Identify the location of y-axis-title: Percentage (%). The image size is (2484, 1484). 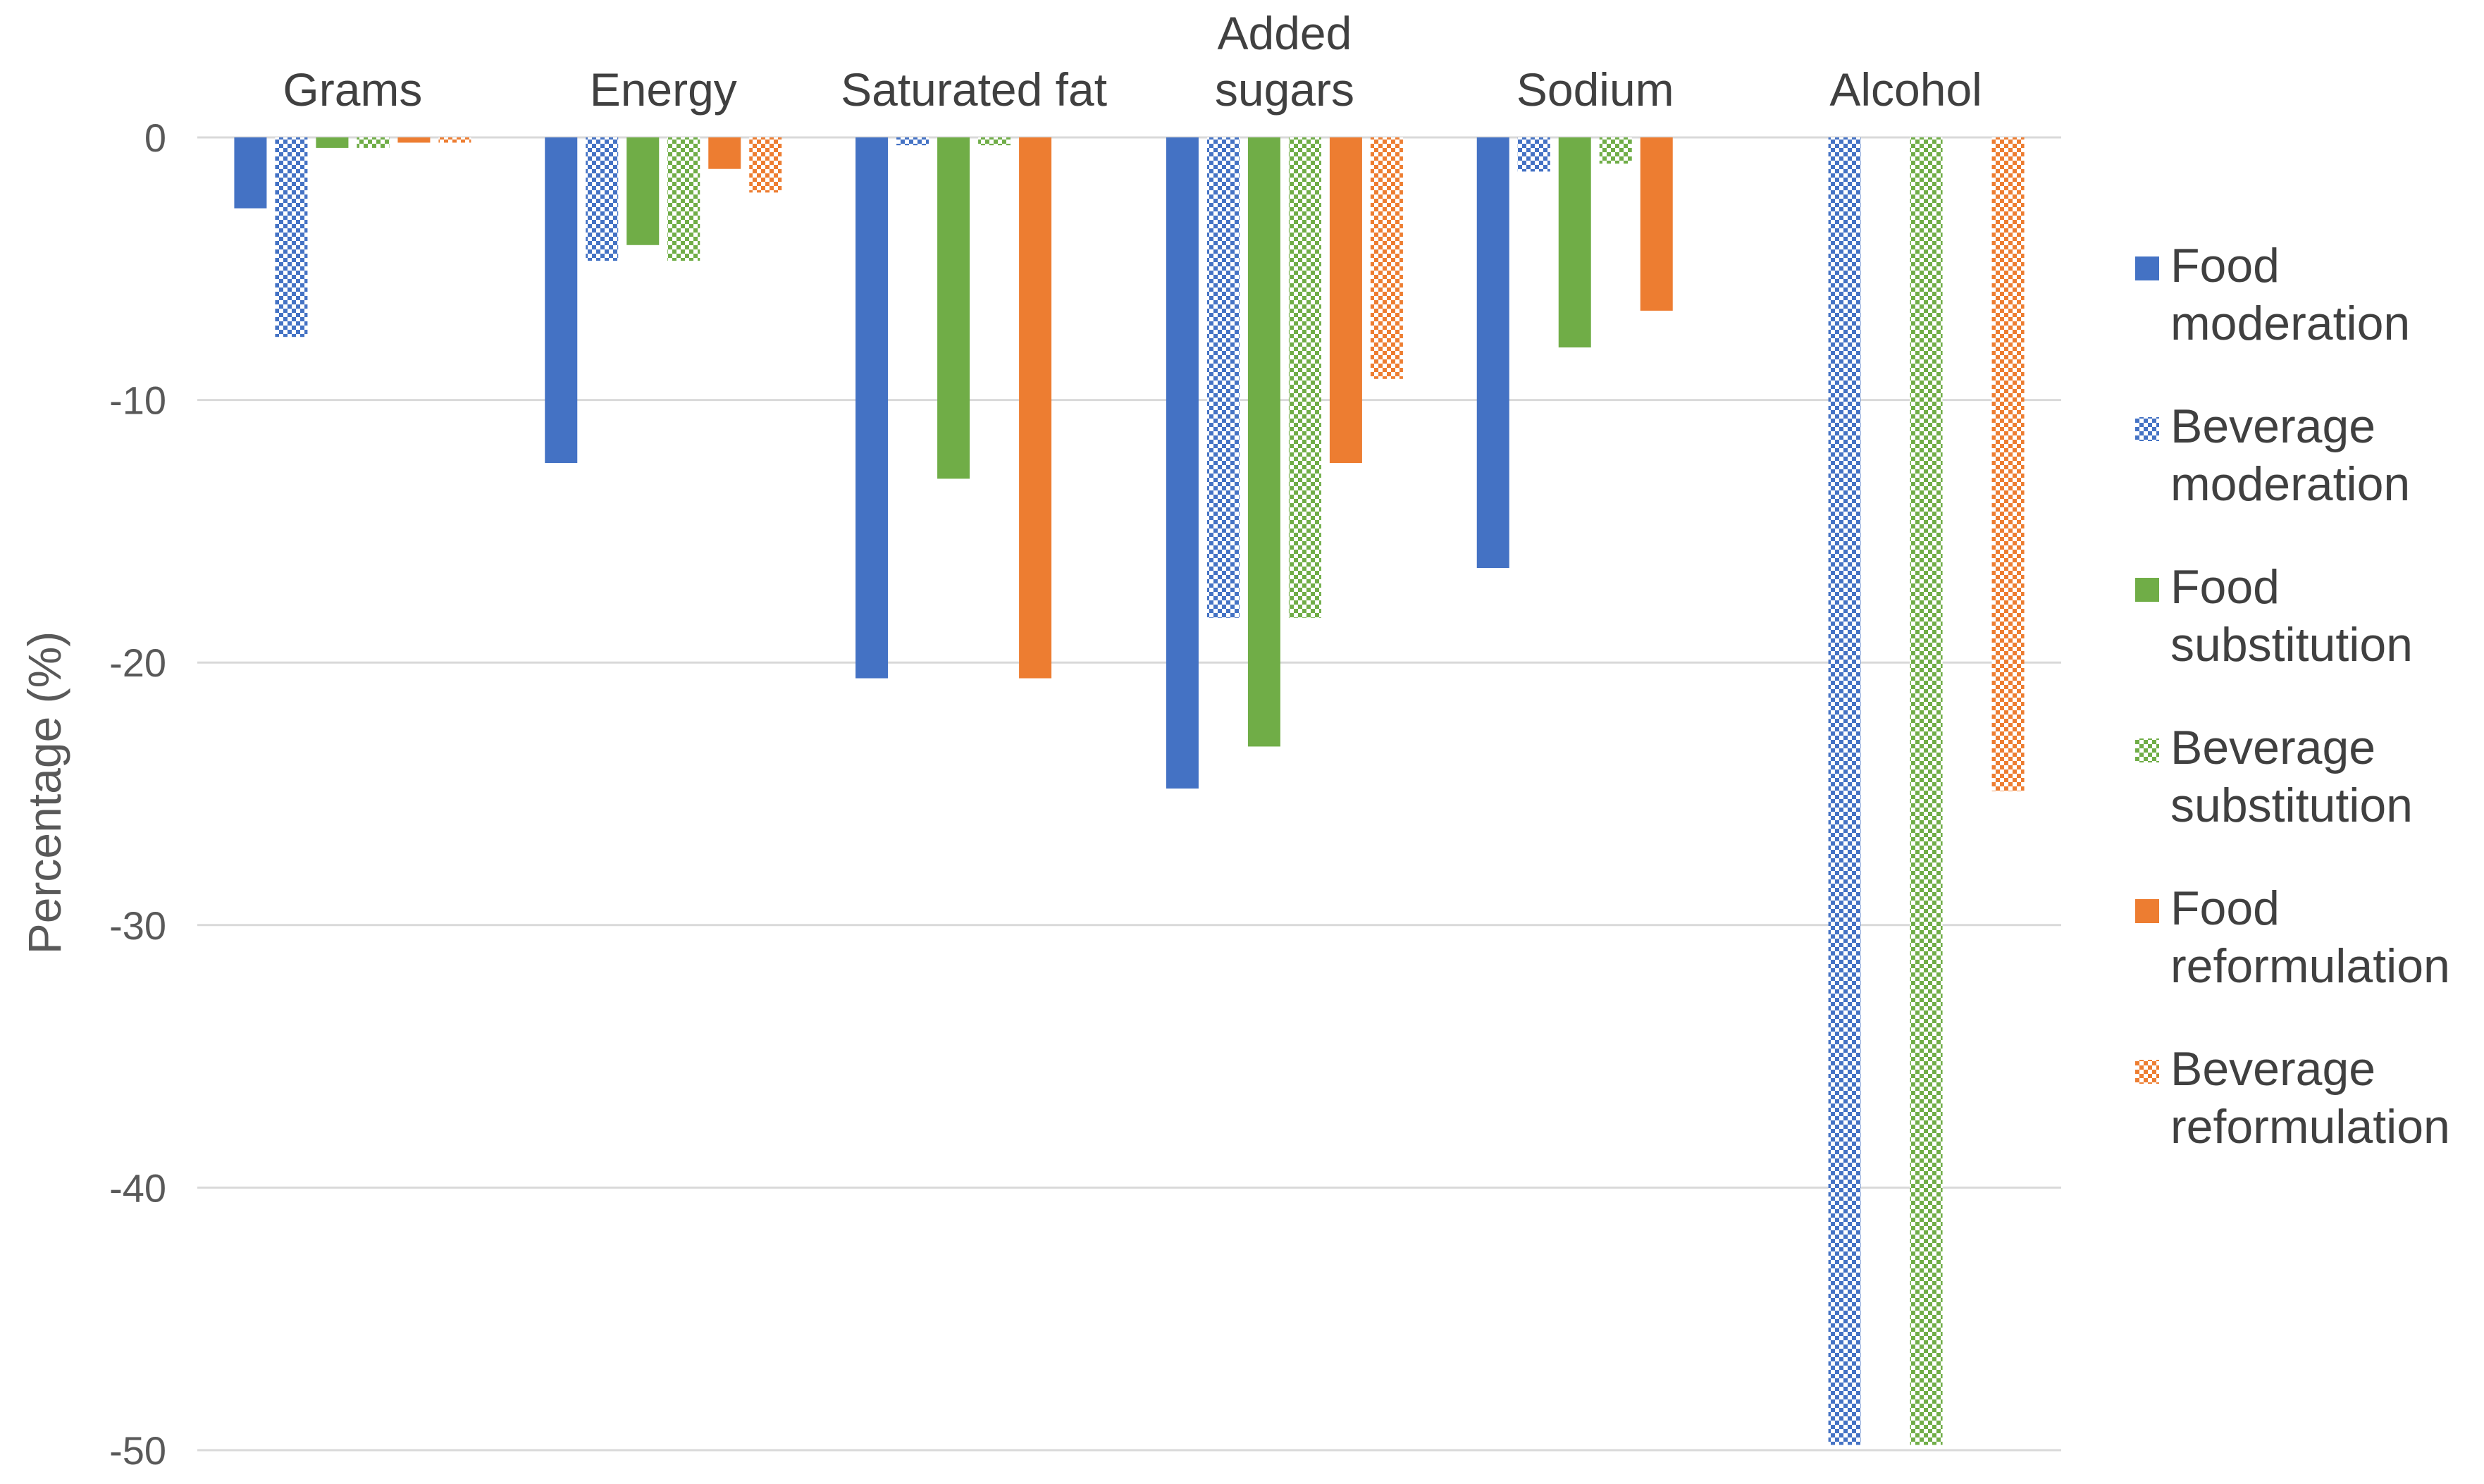
(44, 793).